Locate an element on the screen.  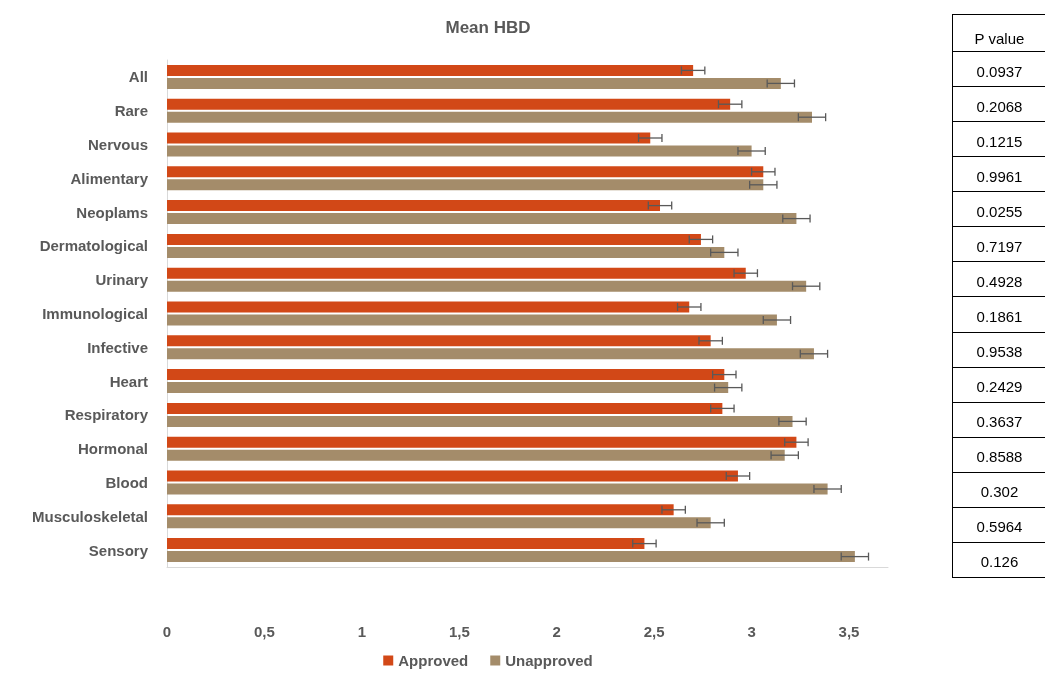
x-tick-label: 0,5 is located at coordinates (264, 631).